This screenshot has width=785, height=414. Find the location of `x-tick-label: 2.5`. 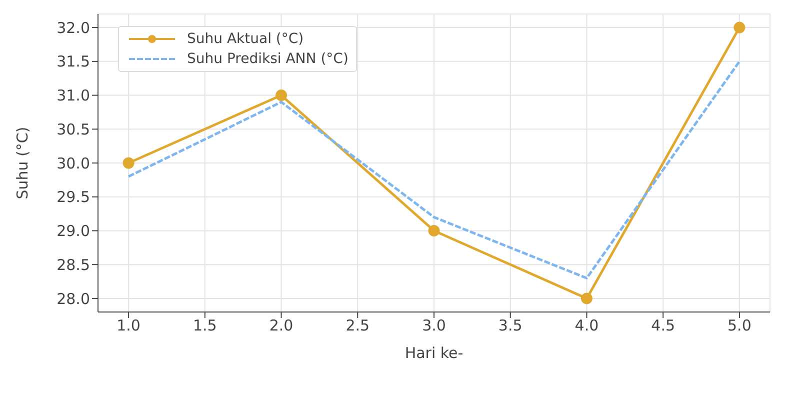

x-tick-label: 2.5 is located at coordinates (358, 325).